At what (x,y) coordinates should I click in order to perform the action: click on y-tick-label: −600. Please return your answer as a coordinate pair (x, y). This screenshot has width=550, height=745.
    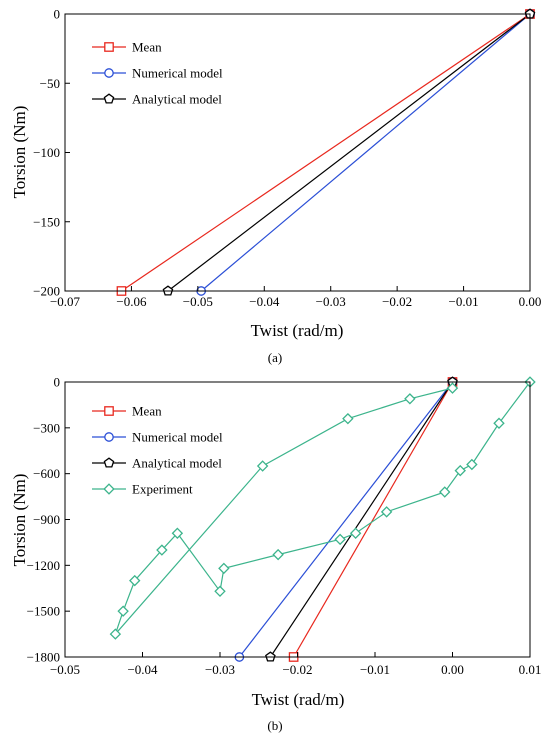
    Looking at the image, I should click on (46, 473).